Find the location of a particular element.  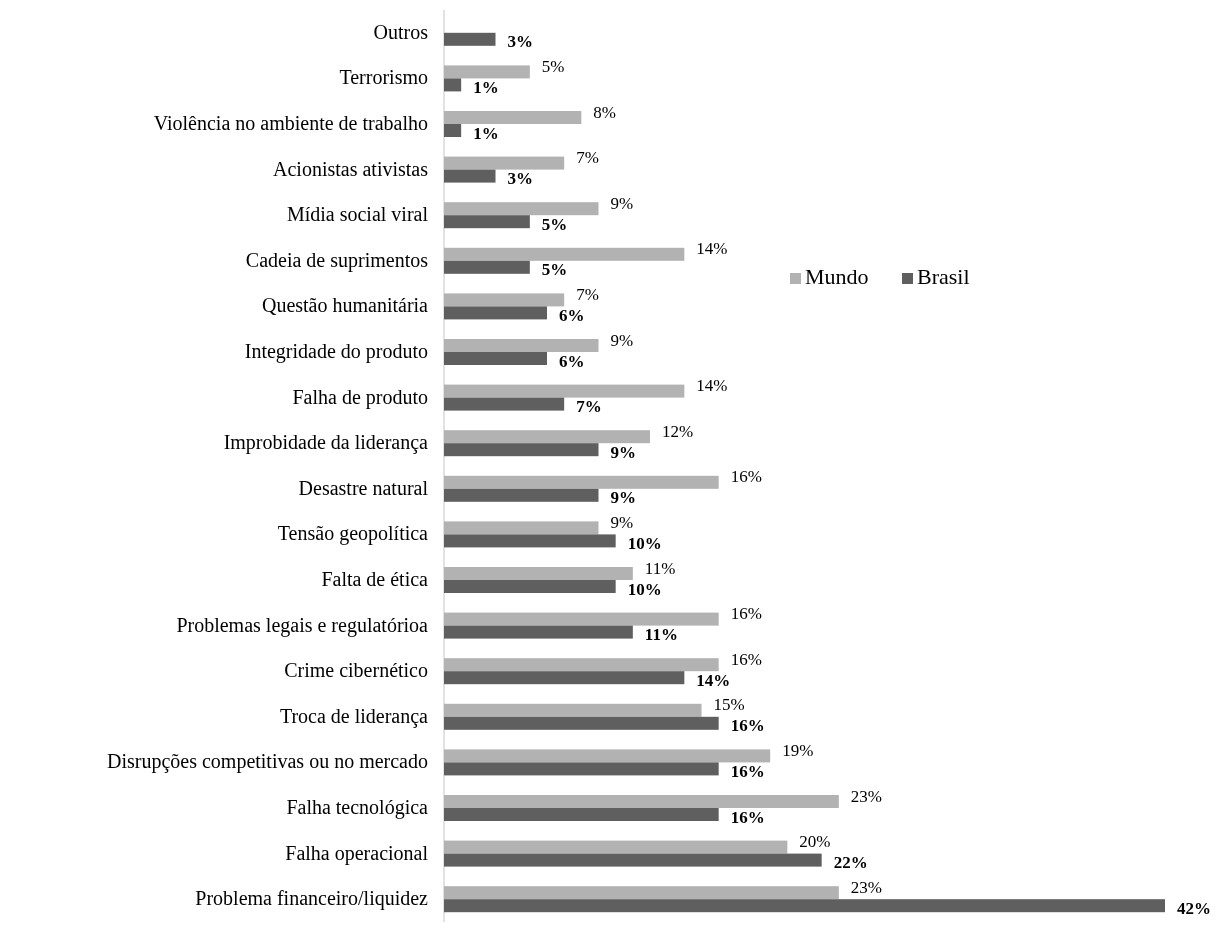

y-tick-label: Terrorismo is located at coordinates (383, 77).